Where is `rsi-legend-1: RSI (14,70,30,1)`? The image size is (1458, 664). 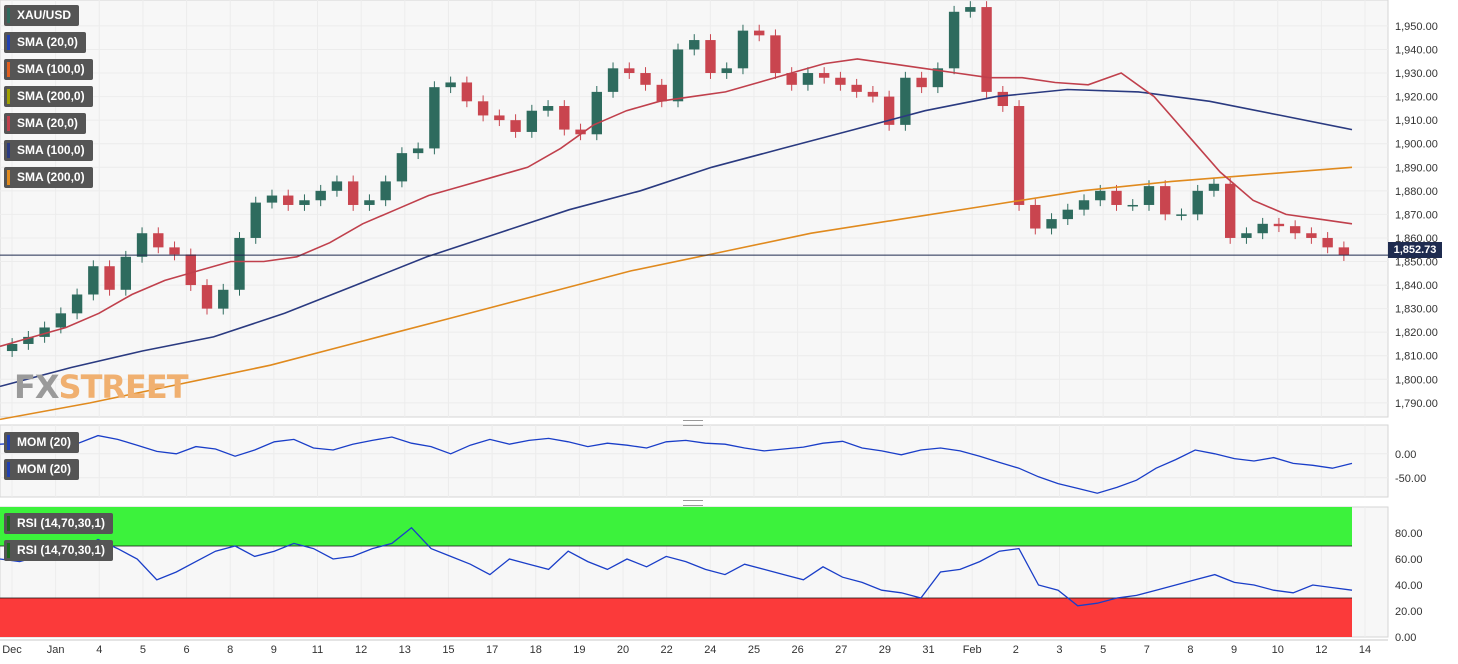
rsi-legend-1: RSI (14,70,30,1) is located at coordinates (59, 550).